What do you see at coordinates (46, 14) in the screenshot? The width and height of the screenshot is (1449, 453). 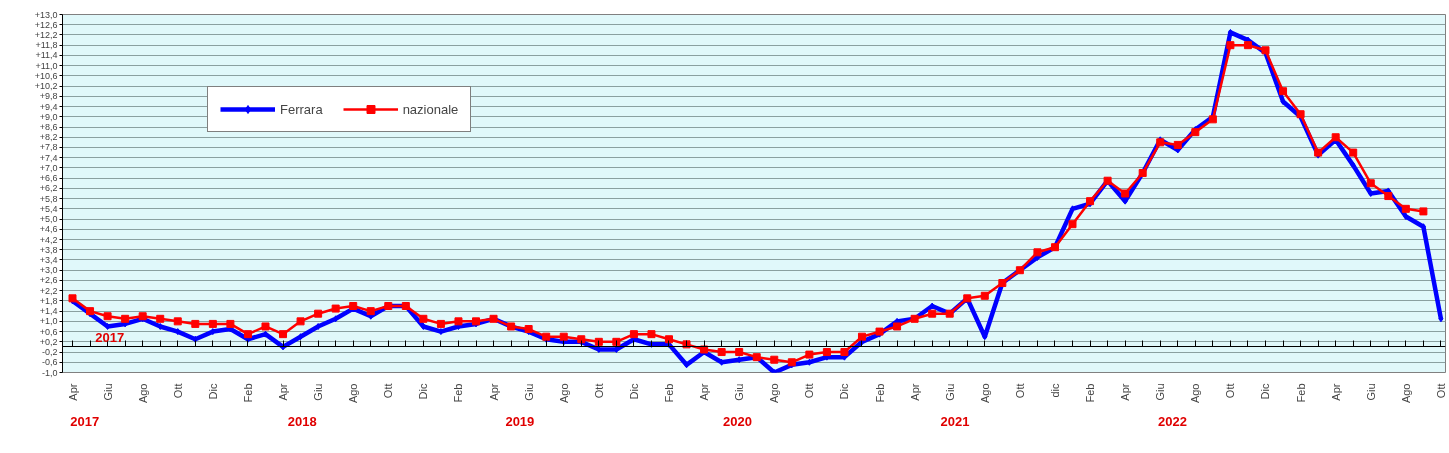 I see `y-tick-label: +13,0` at bounding box center [46, 14].